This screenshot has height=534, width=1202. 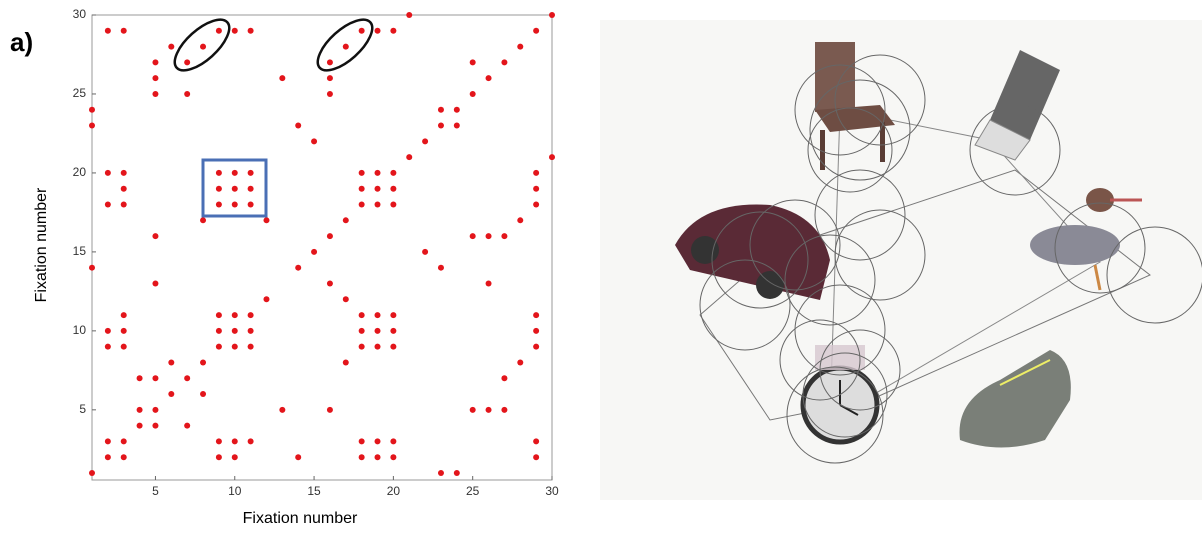 I want to click on phone, so click(x=1017, y=105).